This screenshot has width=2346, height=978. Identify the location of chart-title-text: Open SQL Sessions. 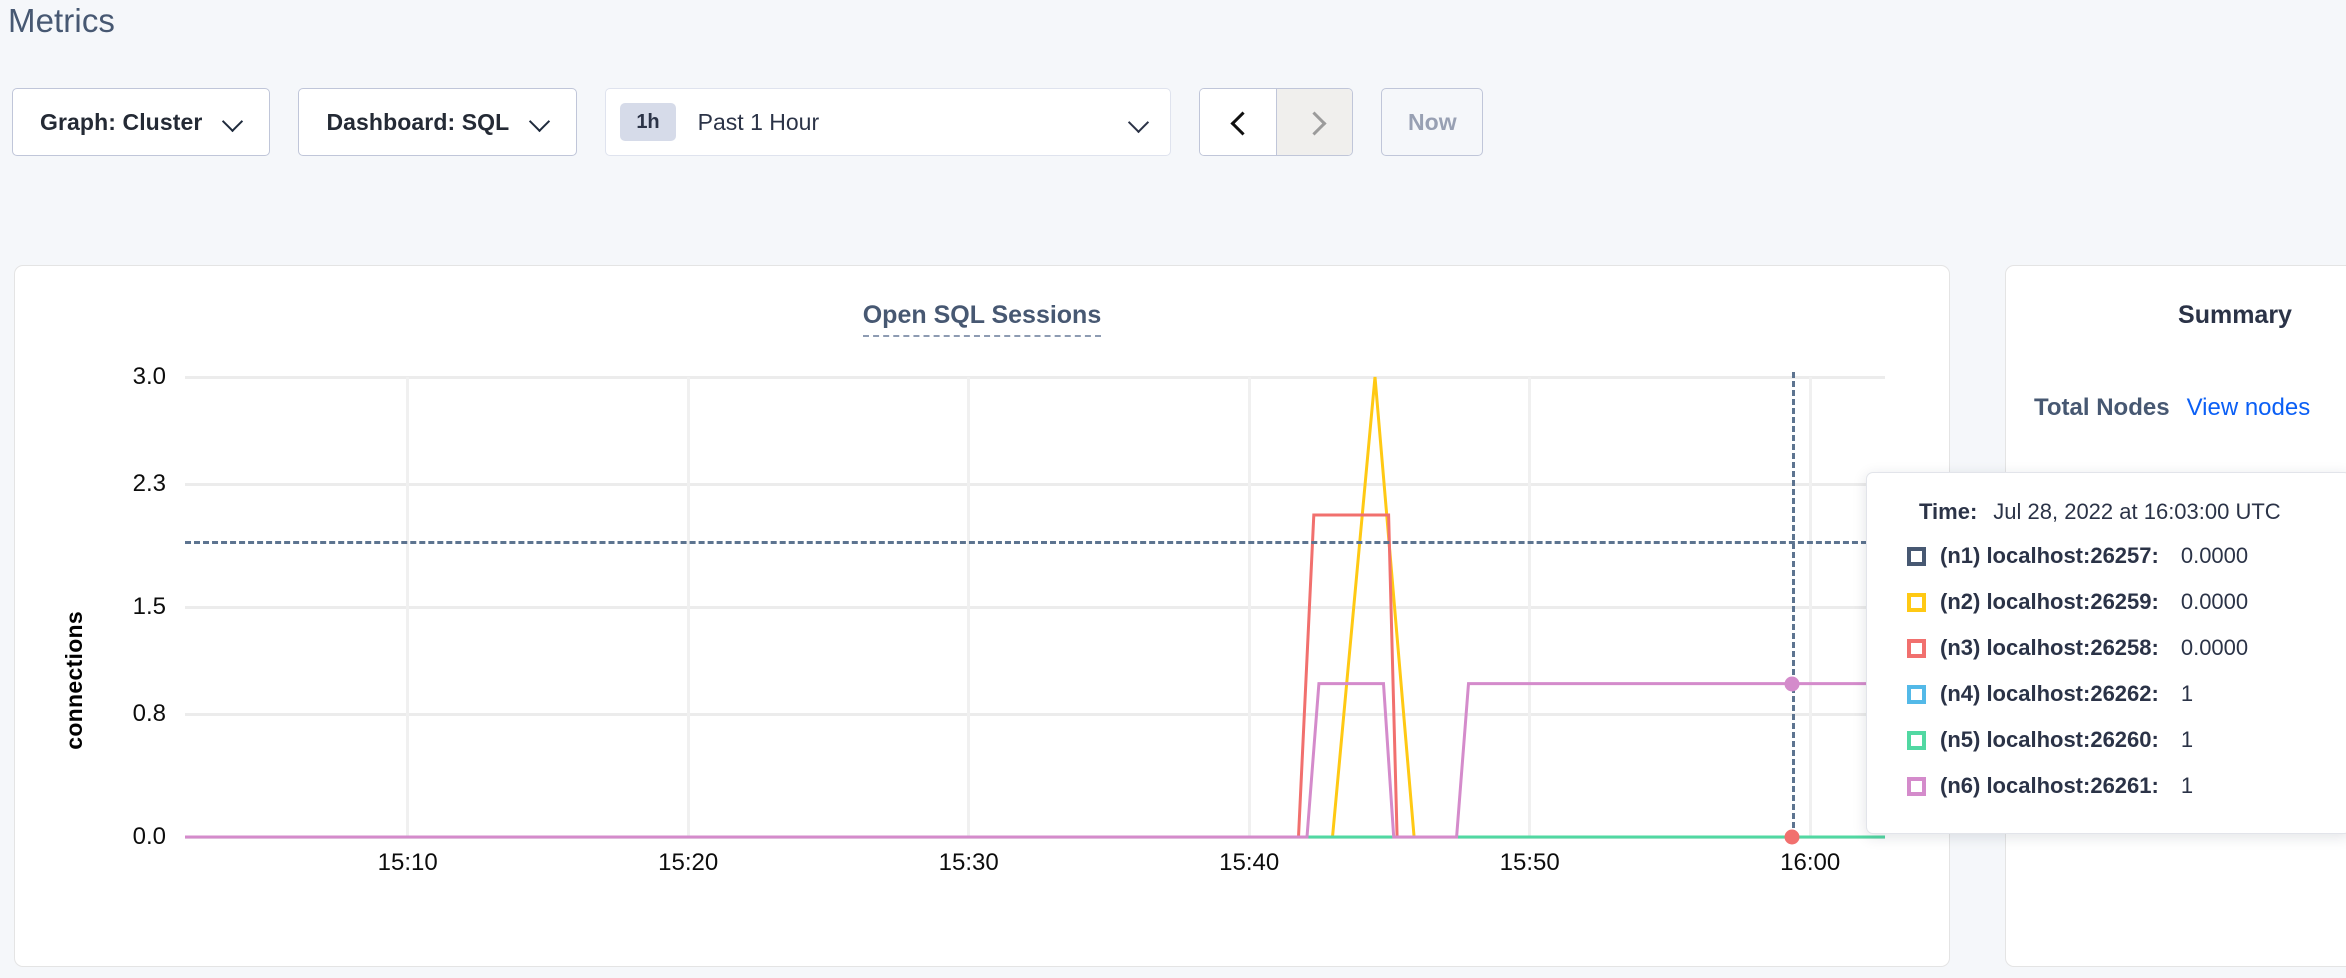
(982, 319).